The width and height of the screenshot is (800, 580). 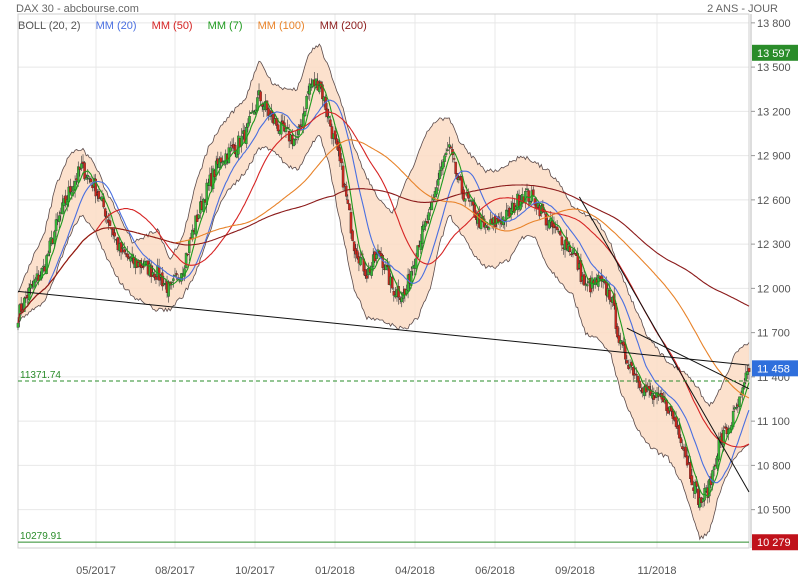 I want to click on price-badge-label: 10 279, so click(x=774, y=543).